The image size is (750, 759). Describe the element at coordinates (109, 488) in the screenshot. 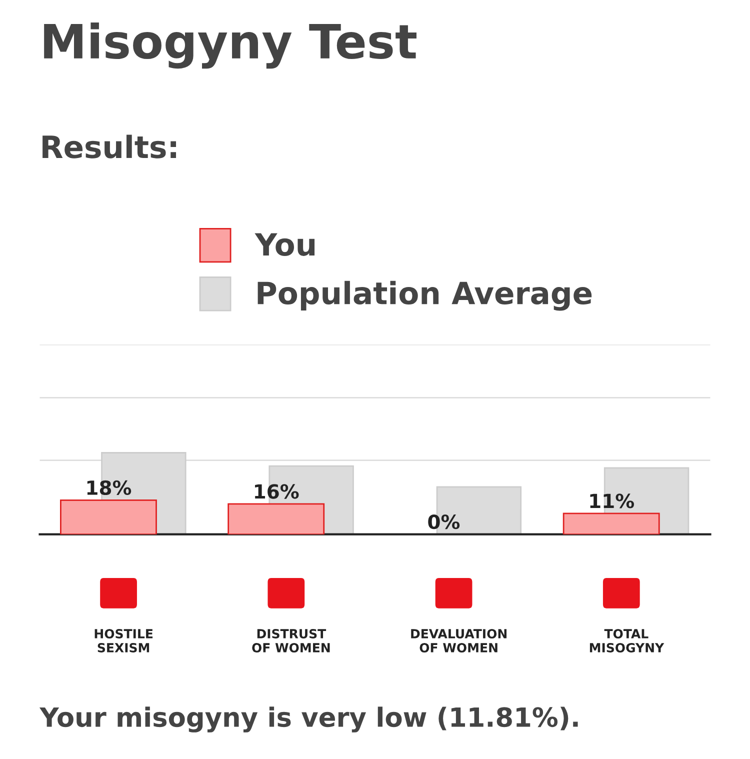

I see `data-label: 18%` at that location.